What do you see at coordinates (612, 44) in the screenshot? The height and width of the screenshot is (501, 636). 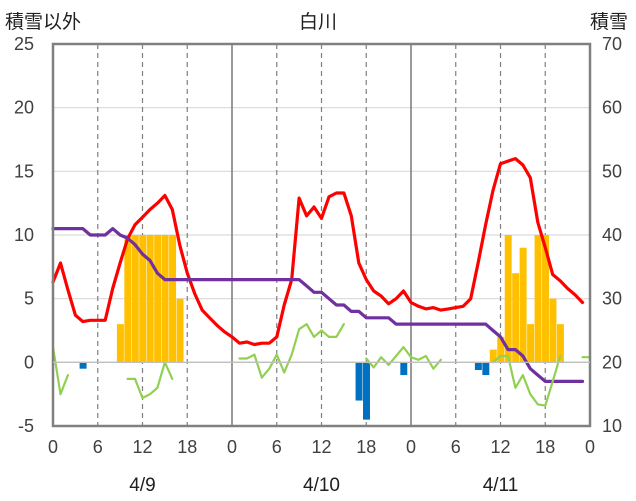 I see `right-tick-label: 70` at bounding box center [612, 44].